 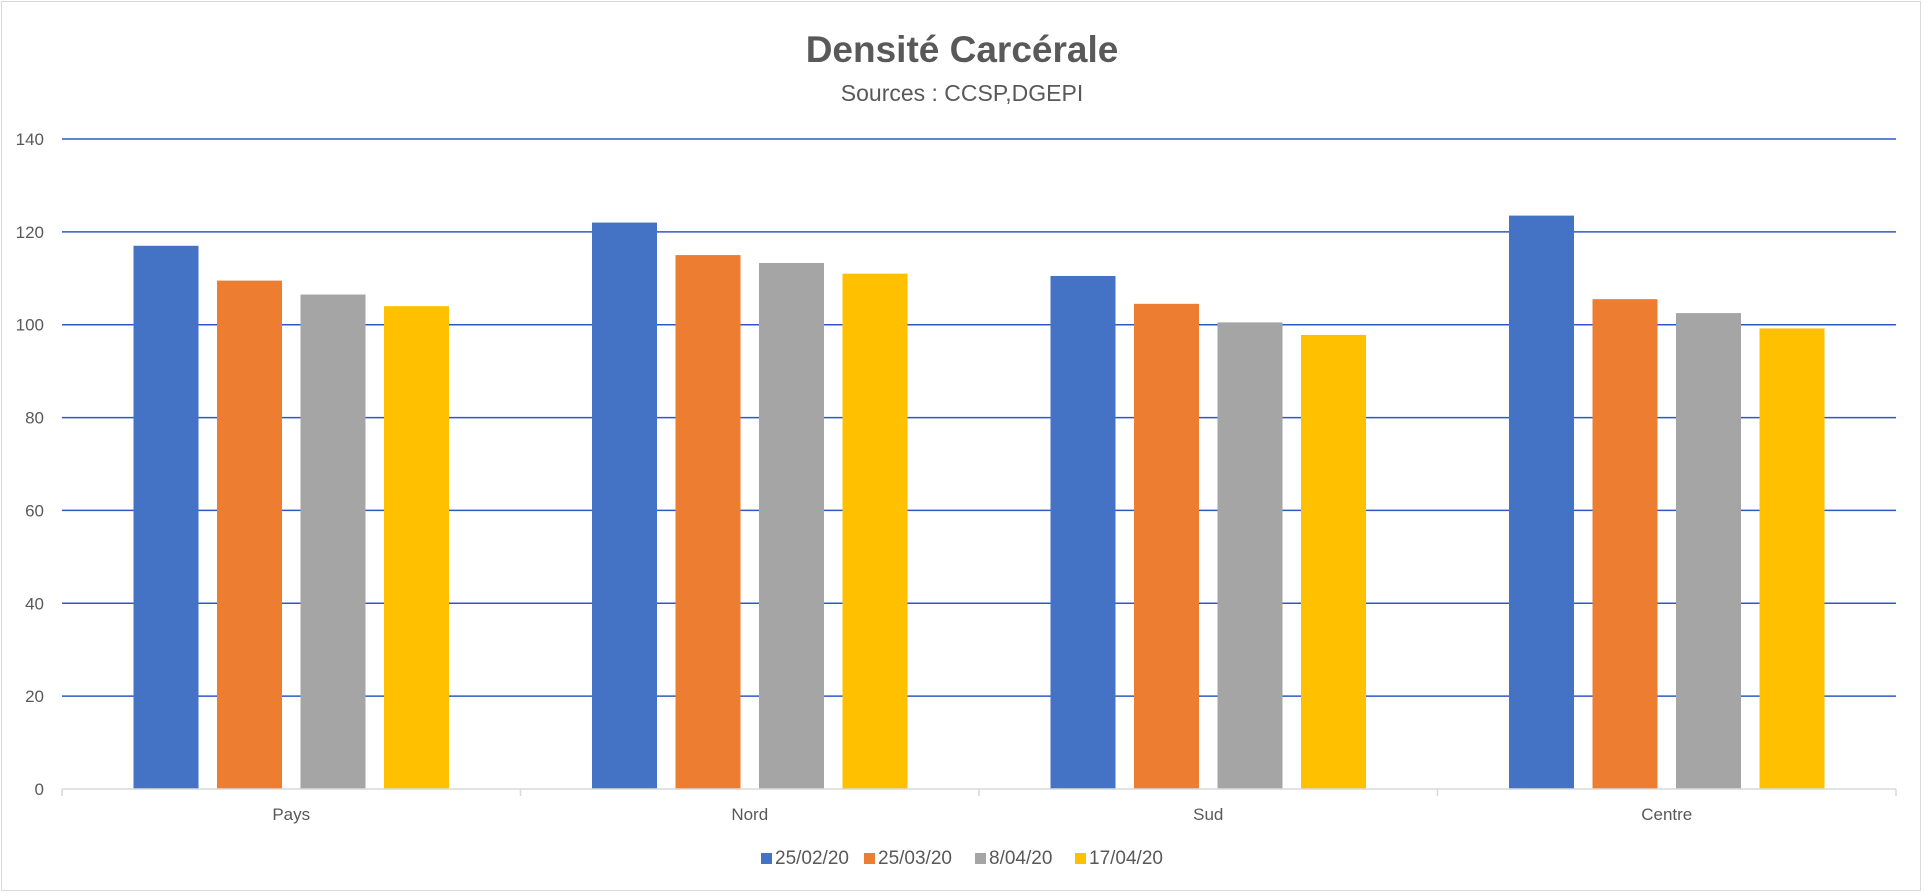 I want to click on legend-label: 25/02/20, so click(x=812, y=858).